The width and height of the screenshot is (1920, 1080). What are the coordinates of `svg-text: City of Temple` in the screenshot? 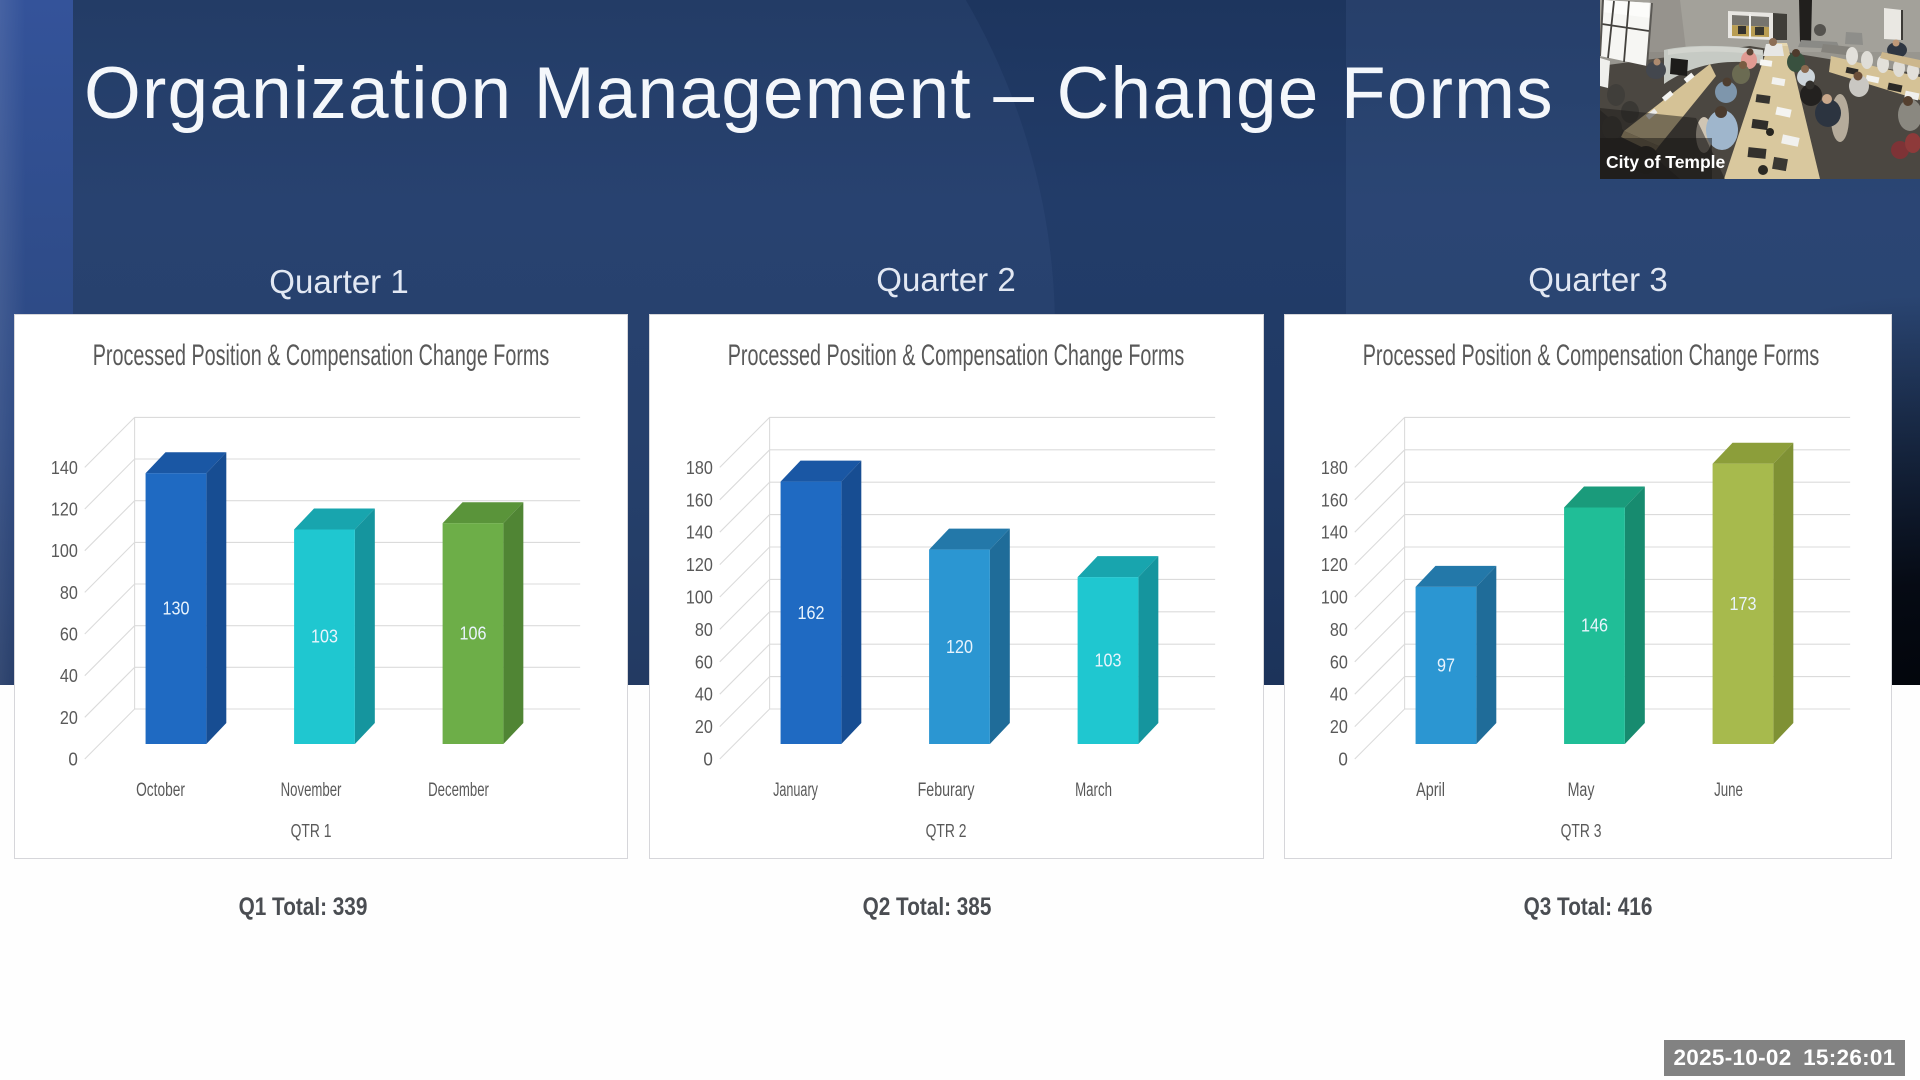 It's located at (1666, 162).